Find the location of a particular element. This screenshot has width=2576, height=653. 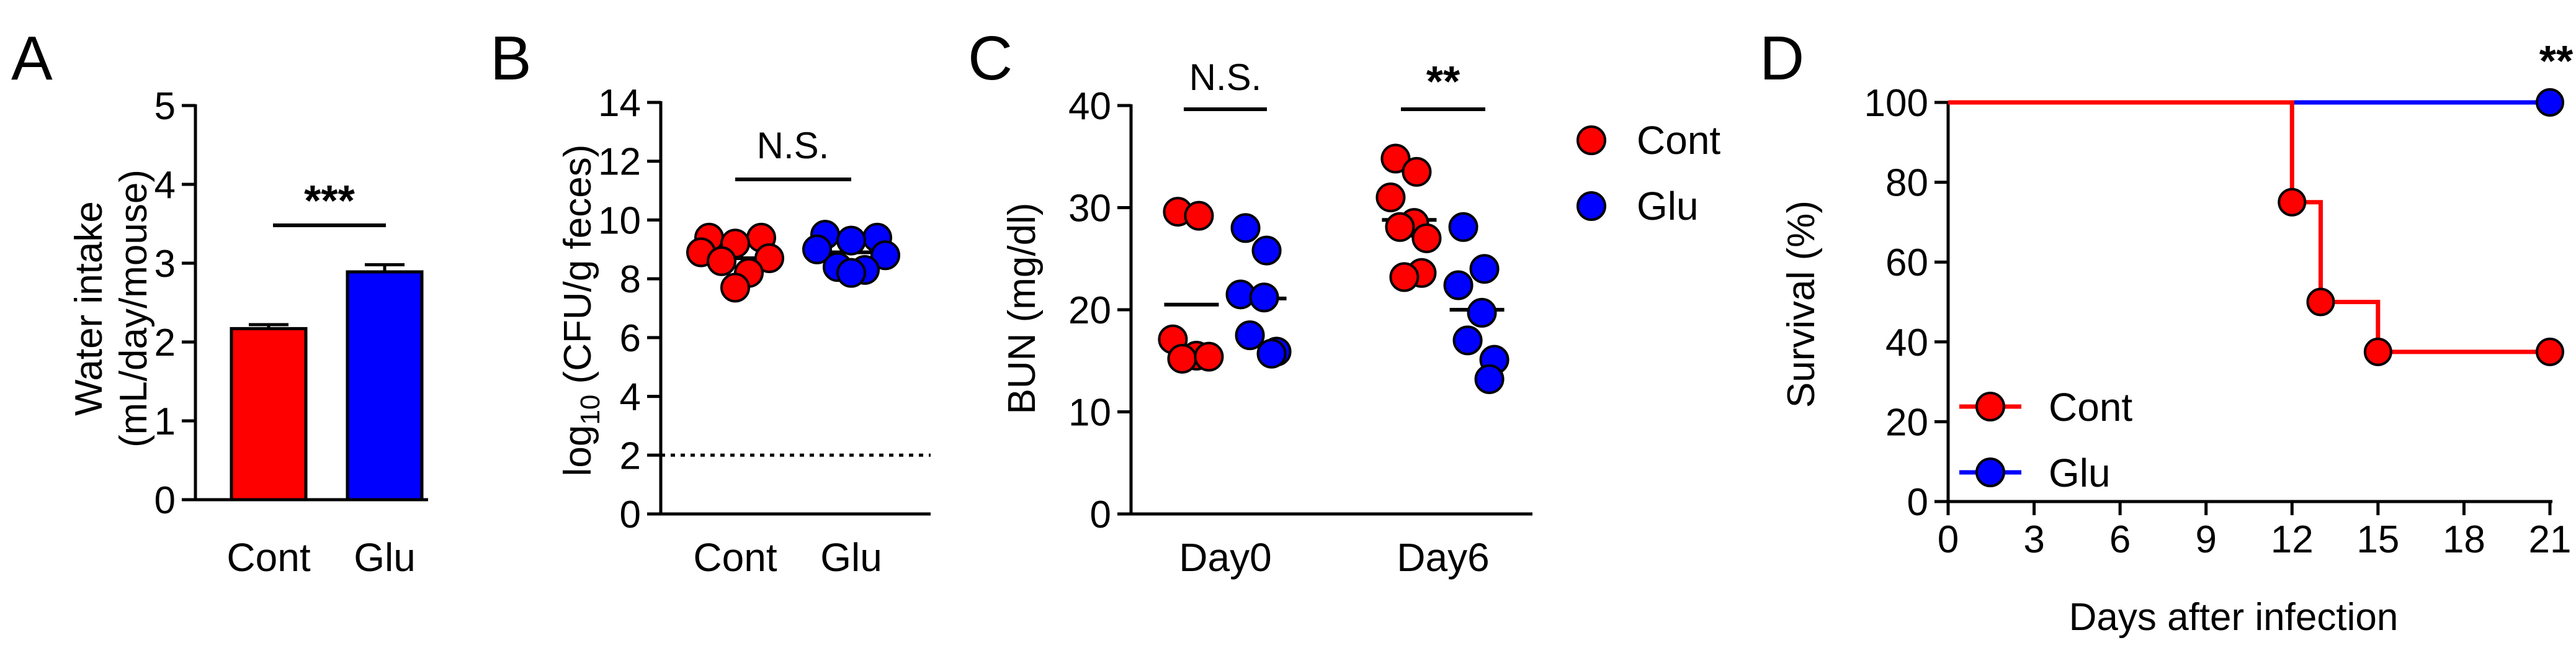

panel-c-significance: N.S. ** is located at coordinates (1334, 83).